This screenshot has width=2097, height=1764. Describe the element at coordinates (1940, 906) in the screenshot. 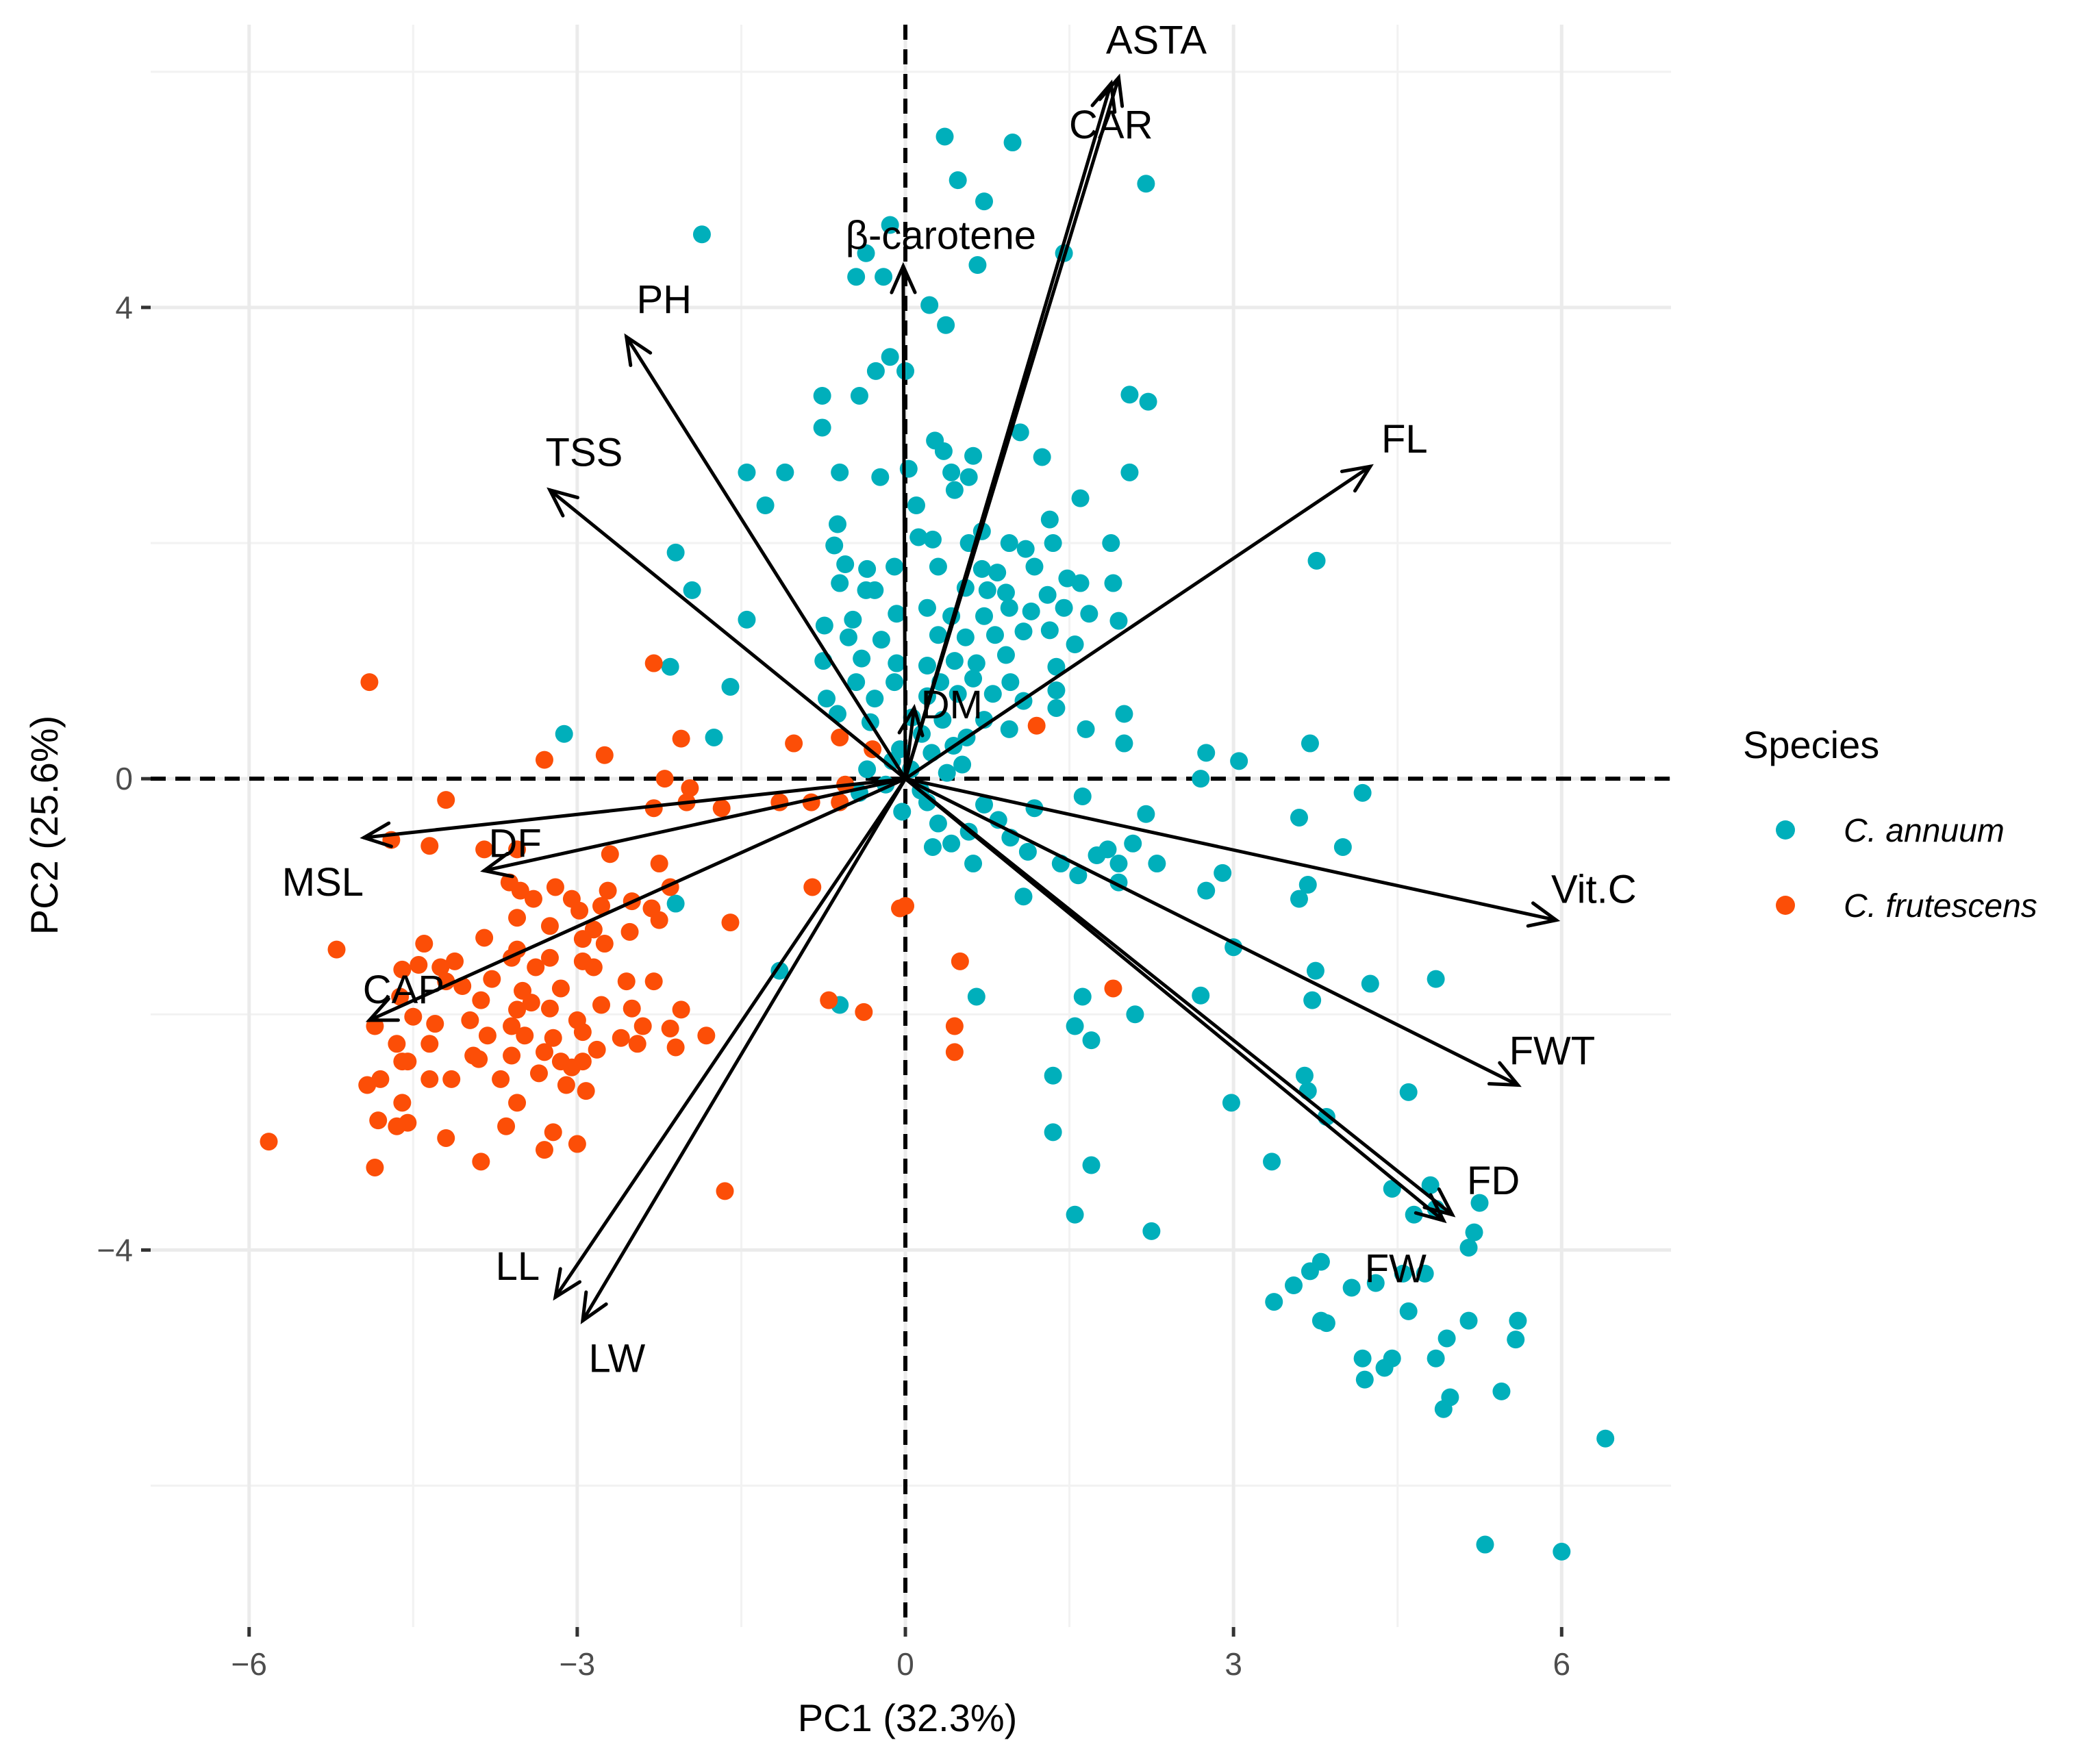

I see `legend-label-c-frutescens: C. frutescens` at that location.